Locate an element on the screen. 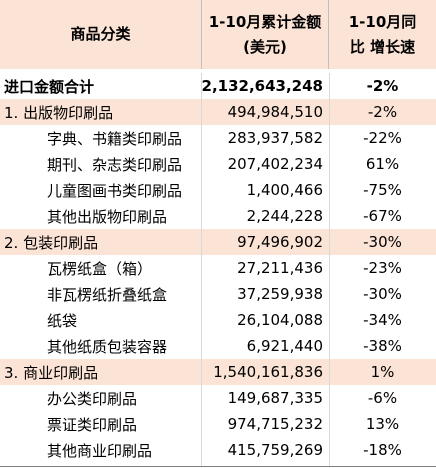 This screenshot has height=468, width=436. header-category: 商品分类 is located at coordinates (101, 34).